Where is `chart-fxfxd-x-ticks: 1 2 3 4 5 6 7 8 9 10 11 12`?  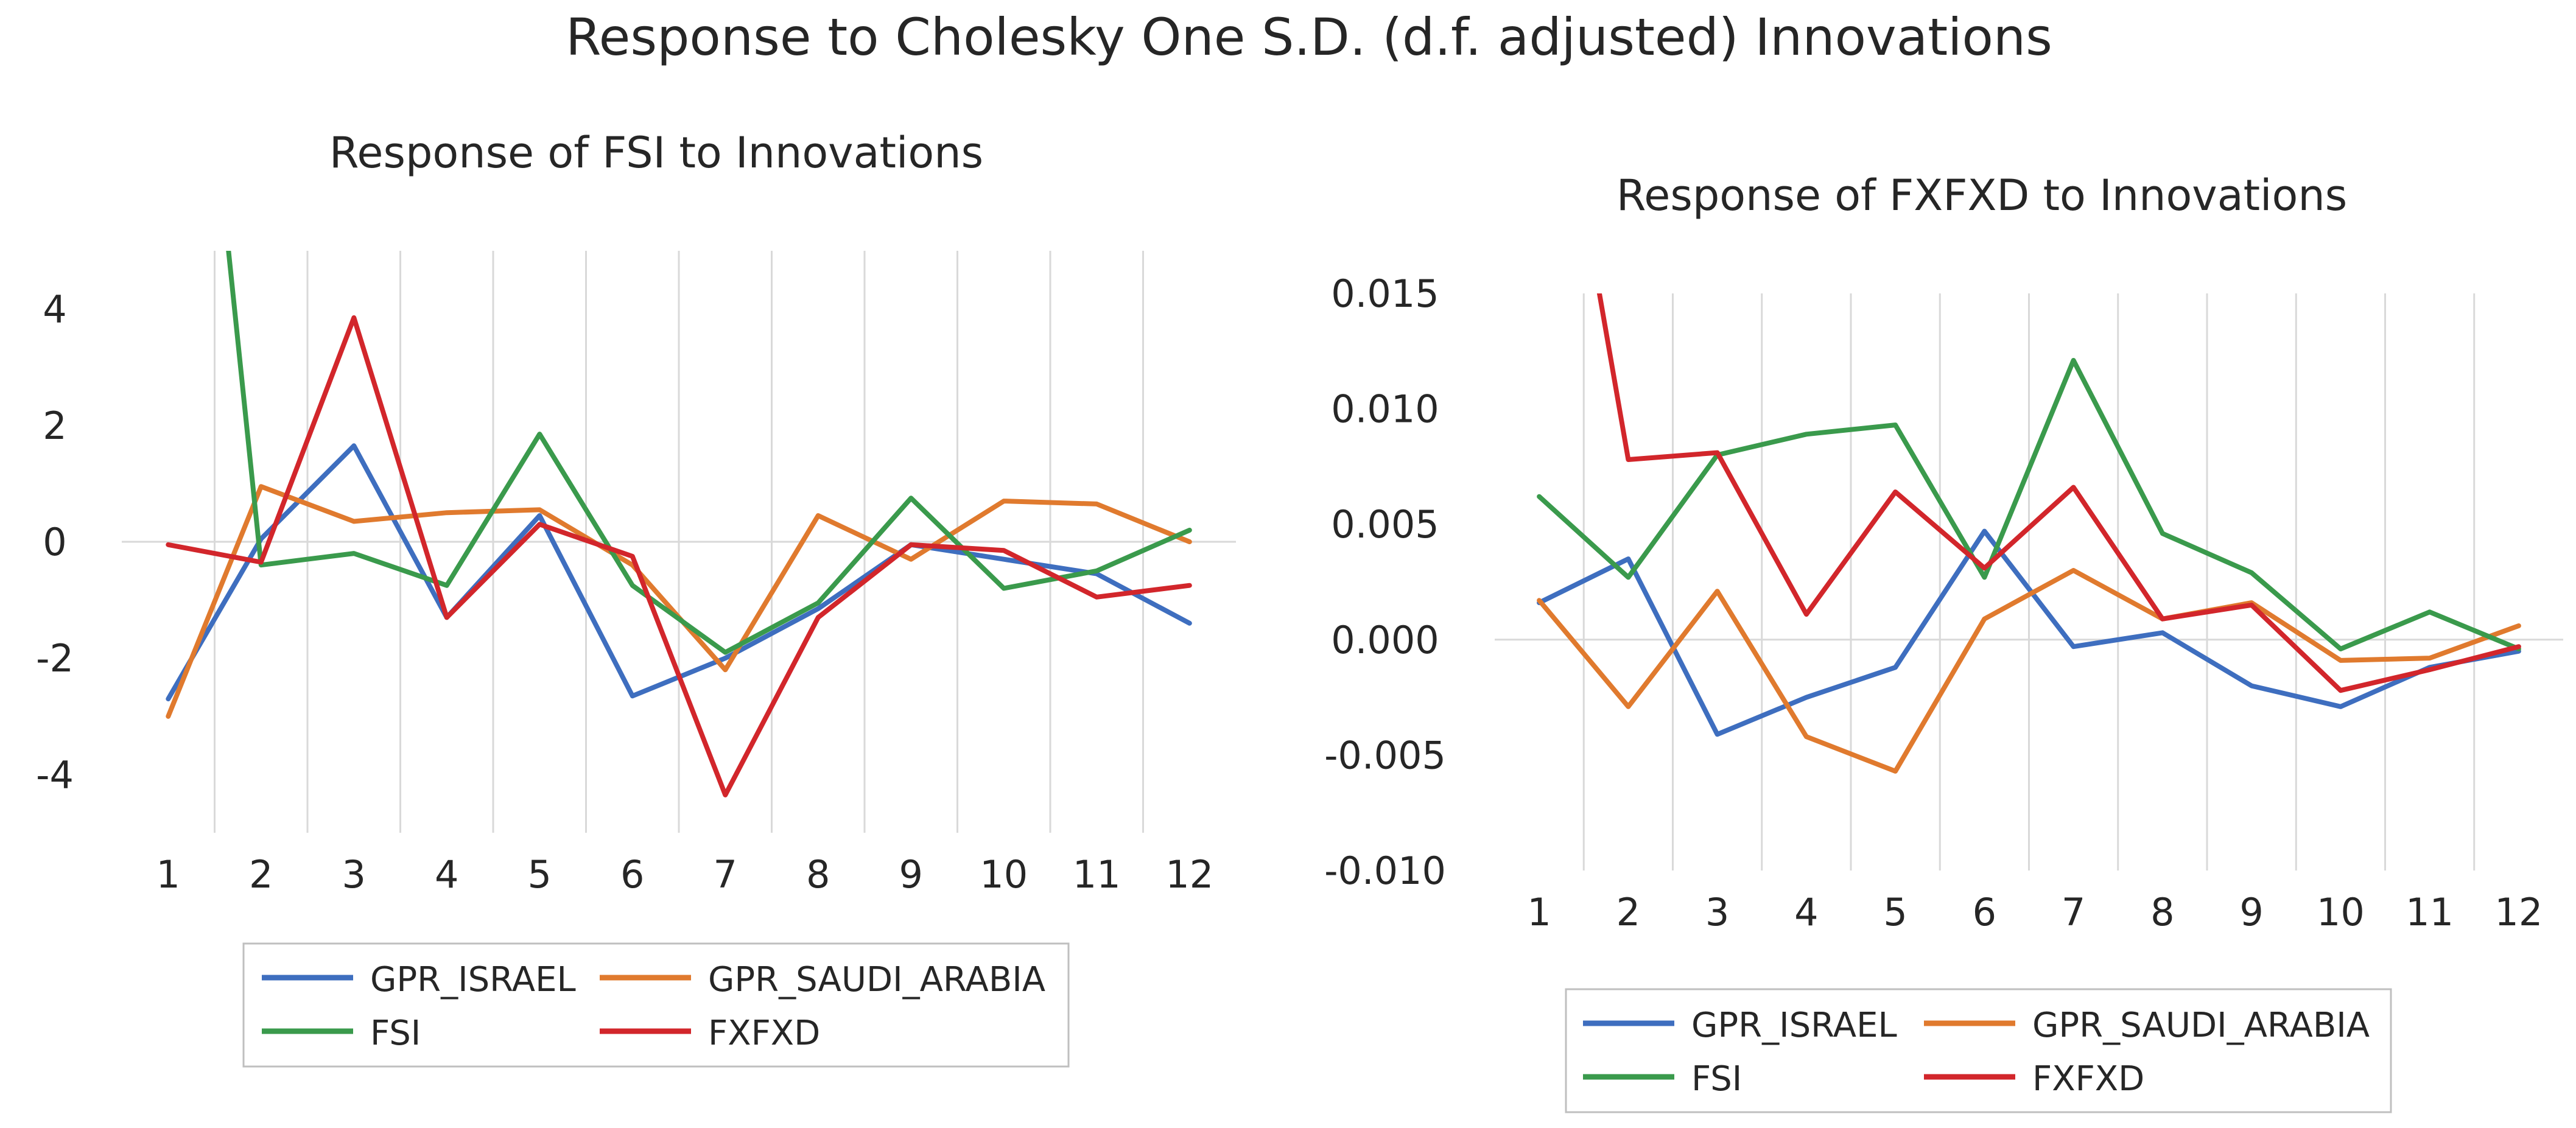 chart-fxfxd-x-ticks: 1 2 3 4 5 6 7 8 9 10 11 12 is located at coordinates (2035, 912).